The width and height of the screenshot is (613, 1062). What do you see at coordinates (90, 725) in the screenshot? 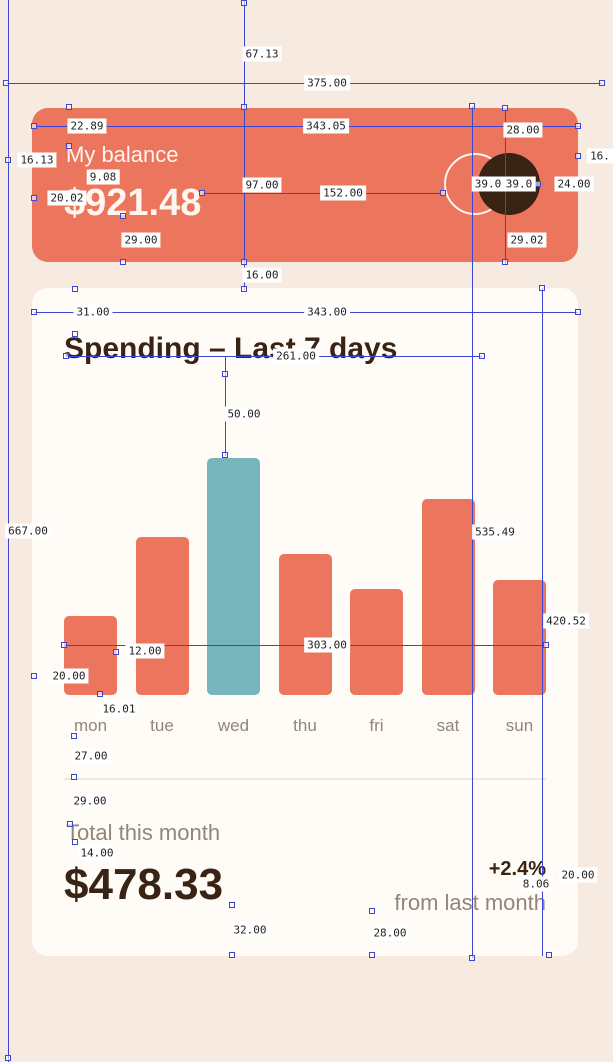
I see `chart-day-label-mon: mon` at bounding box center [90, 725].